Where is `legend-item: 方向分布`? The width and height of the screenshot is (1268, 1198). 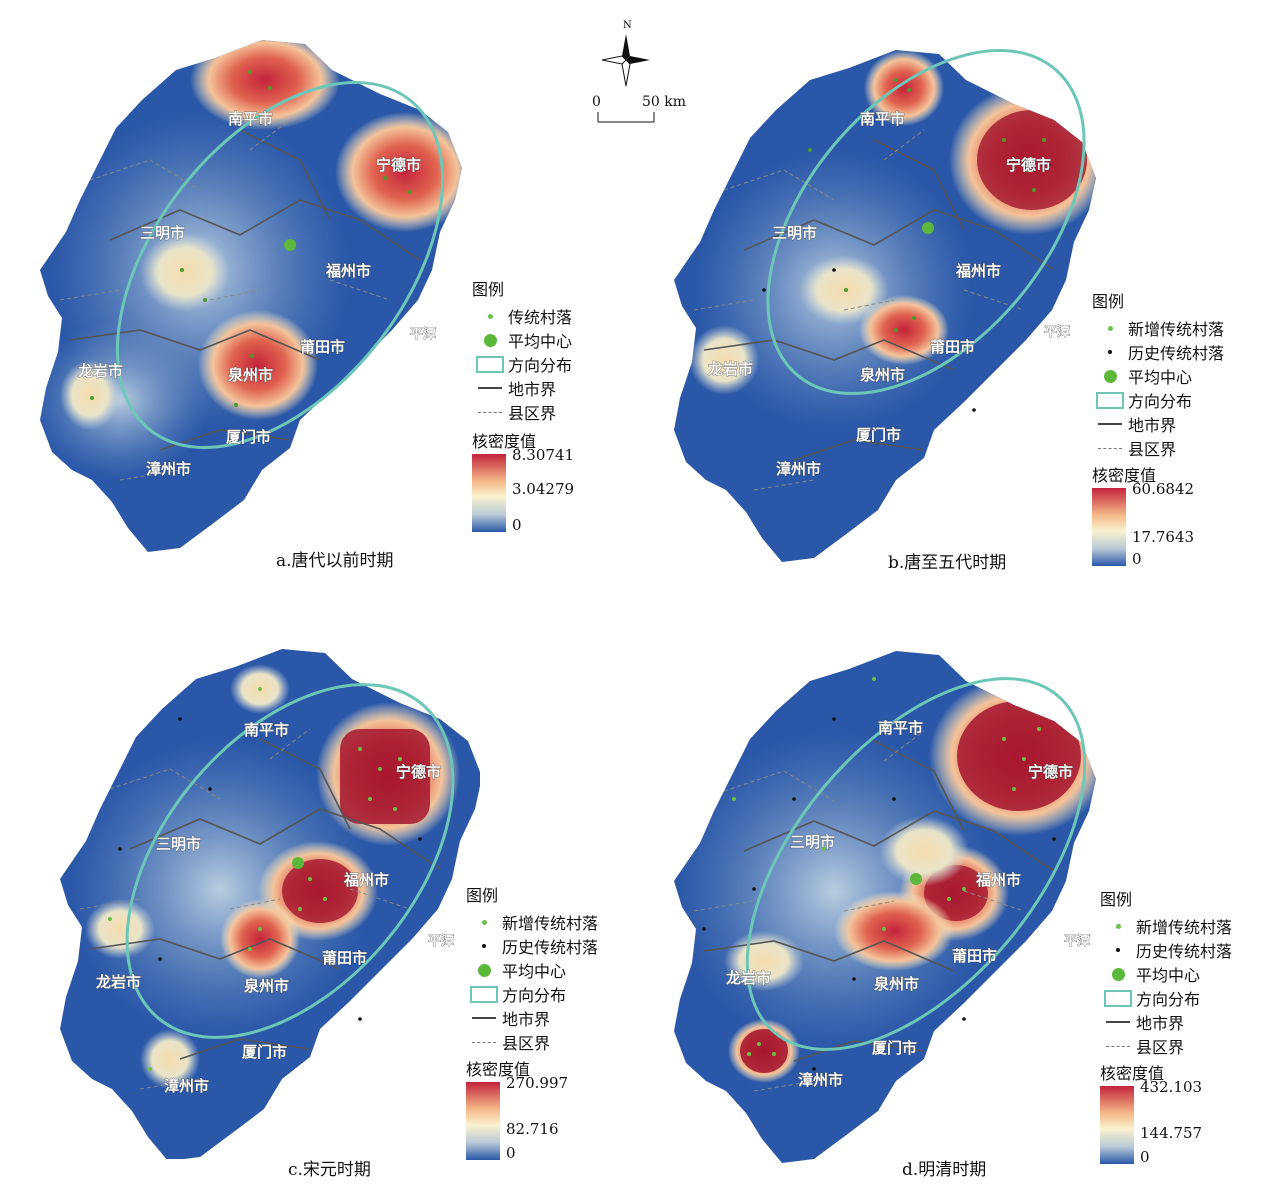 legend-item: 方向分布 is located at coordinates (1168, 999).